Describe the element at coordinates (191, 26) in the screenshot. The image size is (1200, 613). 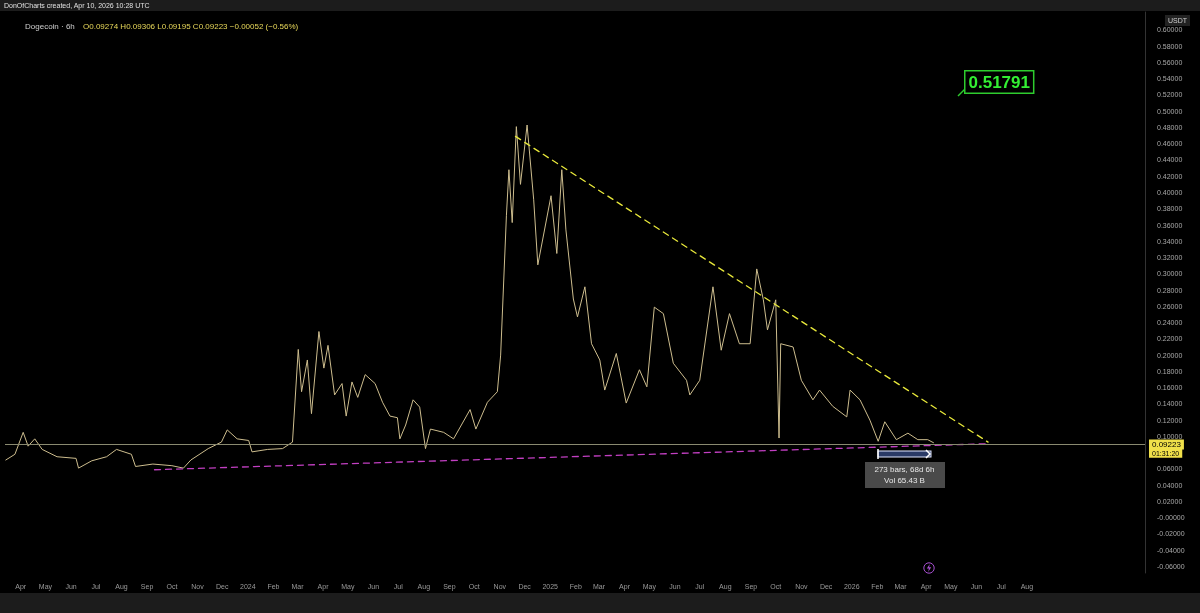
I see `text: O0.09274 H0.09306 L0.09195 C0.09223 −0.00052 (−0.56%)` at that location.